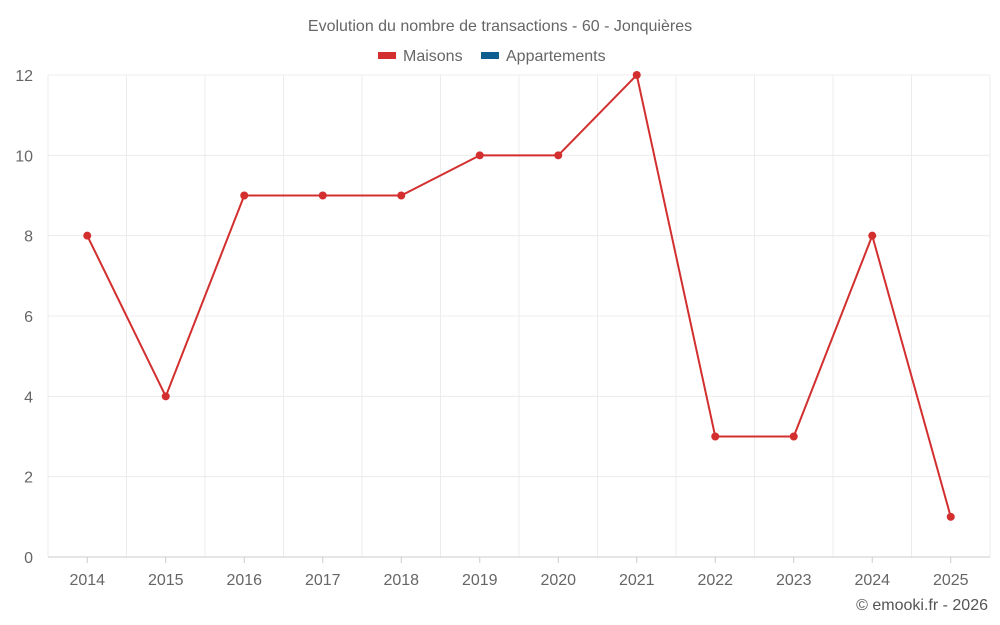 The width and height of the screenshot is (1000, 625). I want to click on legend-label-appartements: Appartements, so click(556, 56).